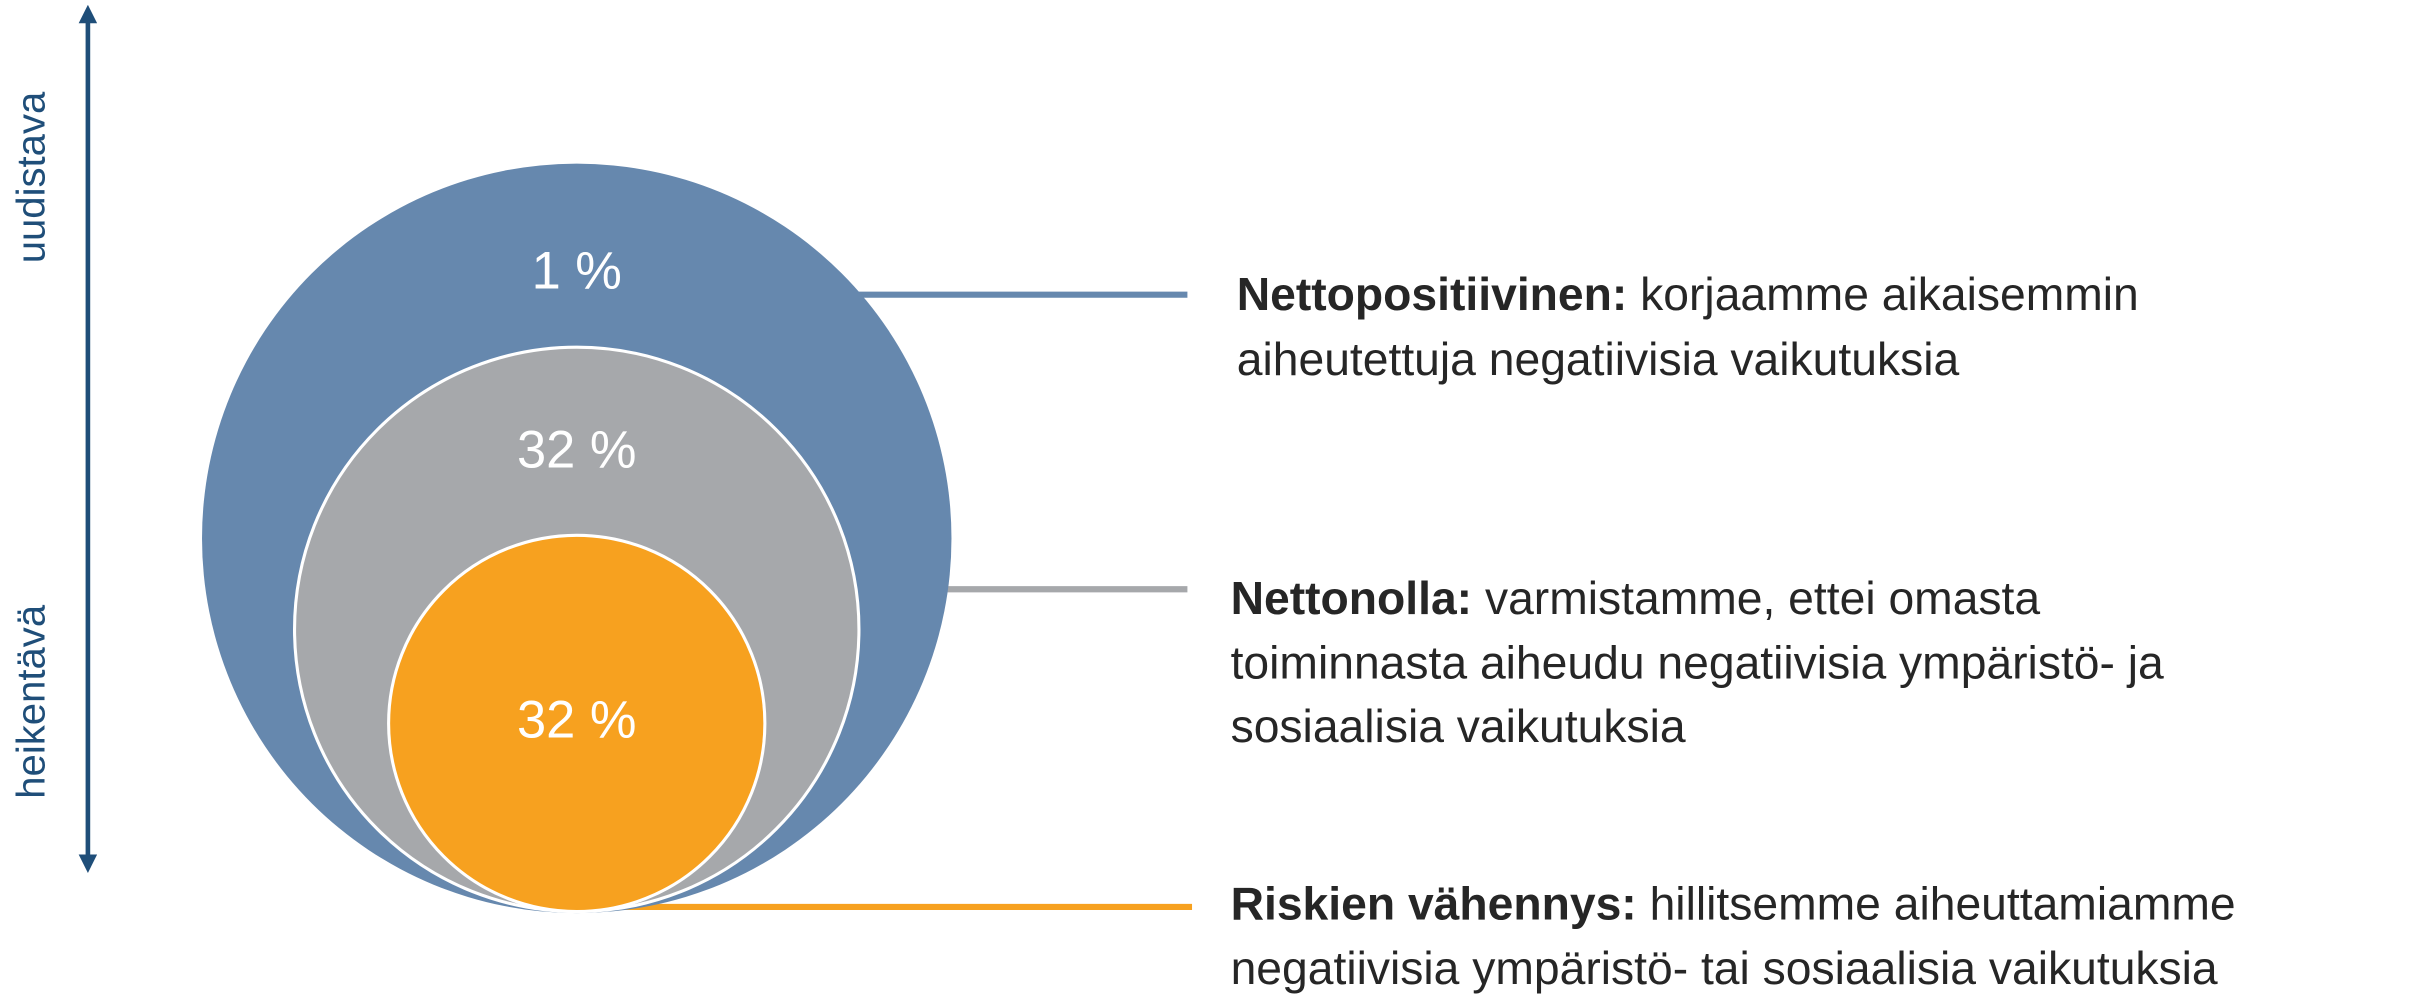 Image resolution: width=2418 pixels, height=995 pixels. Describe the element at coordinates (1434, 903) in the screenshot. I see `level-title: Riskien vähennys:` at that location.